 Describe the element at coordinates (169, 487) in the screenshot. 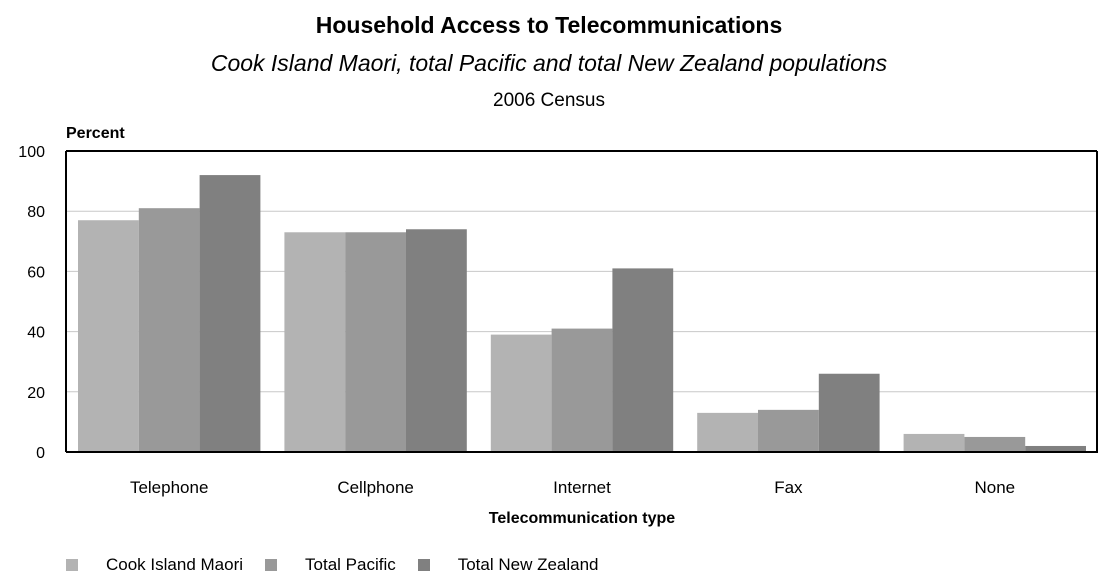

I see `x-category-label: Telephone` at that location.